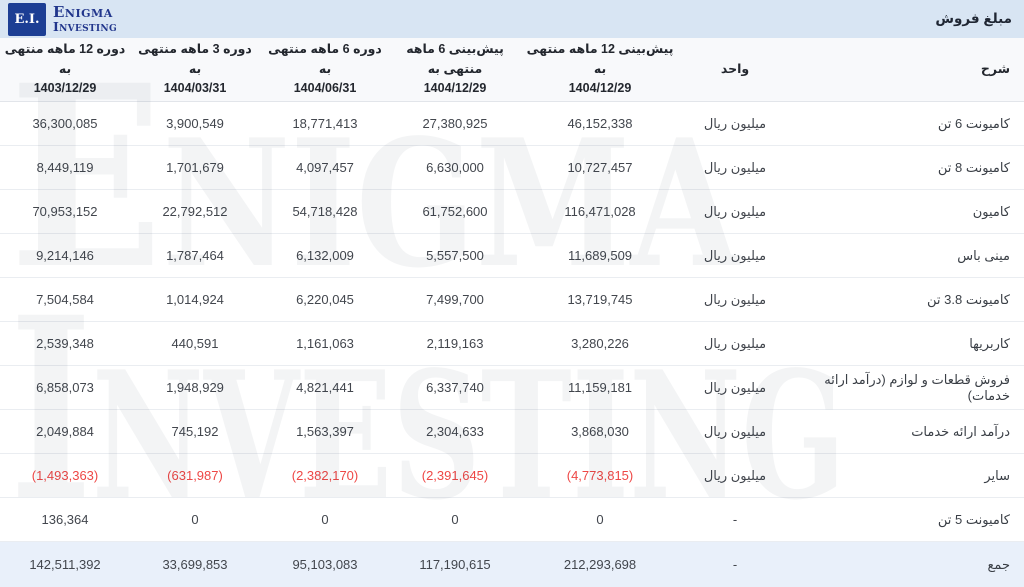 This screenshot has width=1024, height=587. Describe the element at coordinates (195, 432) in the screenshot. I see `row-value: 745,192` at that location.